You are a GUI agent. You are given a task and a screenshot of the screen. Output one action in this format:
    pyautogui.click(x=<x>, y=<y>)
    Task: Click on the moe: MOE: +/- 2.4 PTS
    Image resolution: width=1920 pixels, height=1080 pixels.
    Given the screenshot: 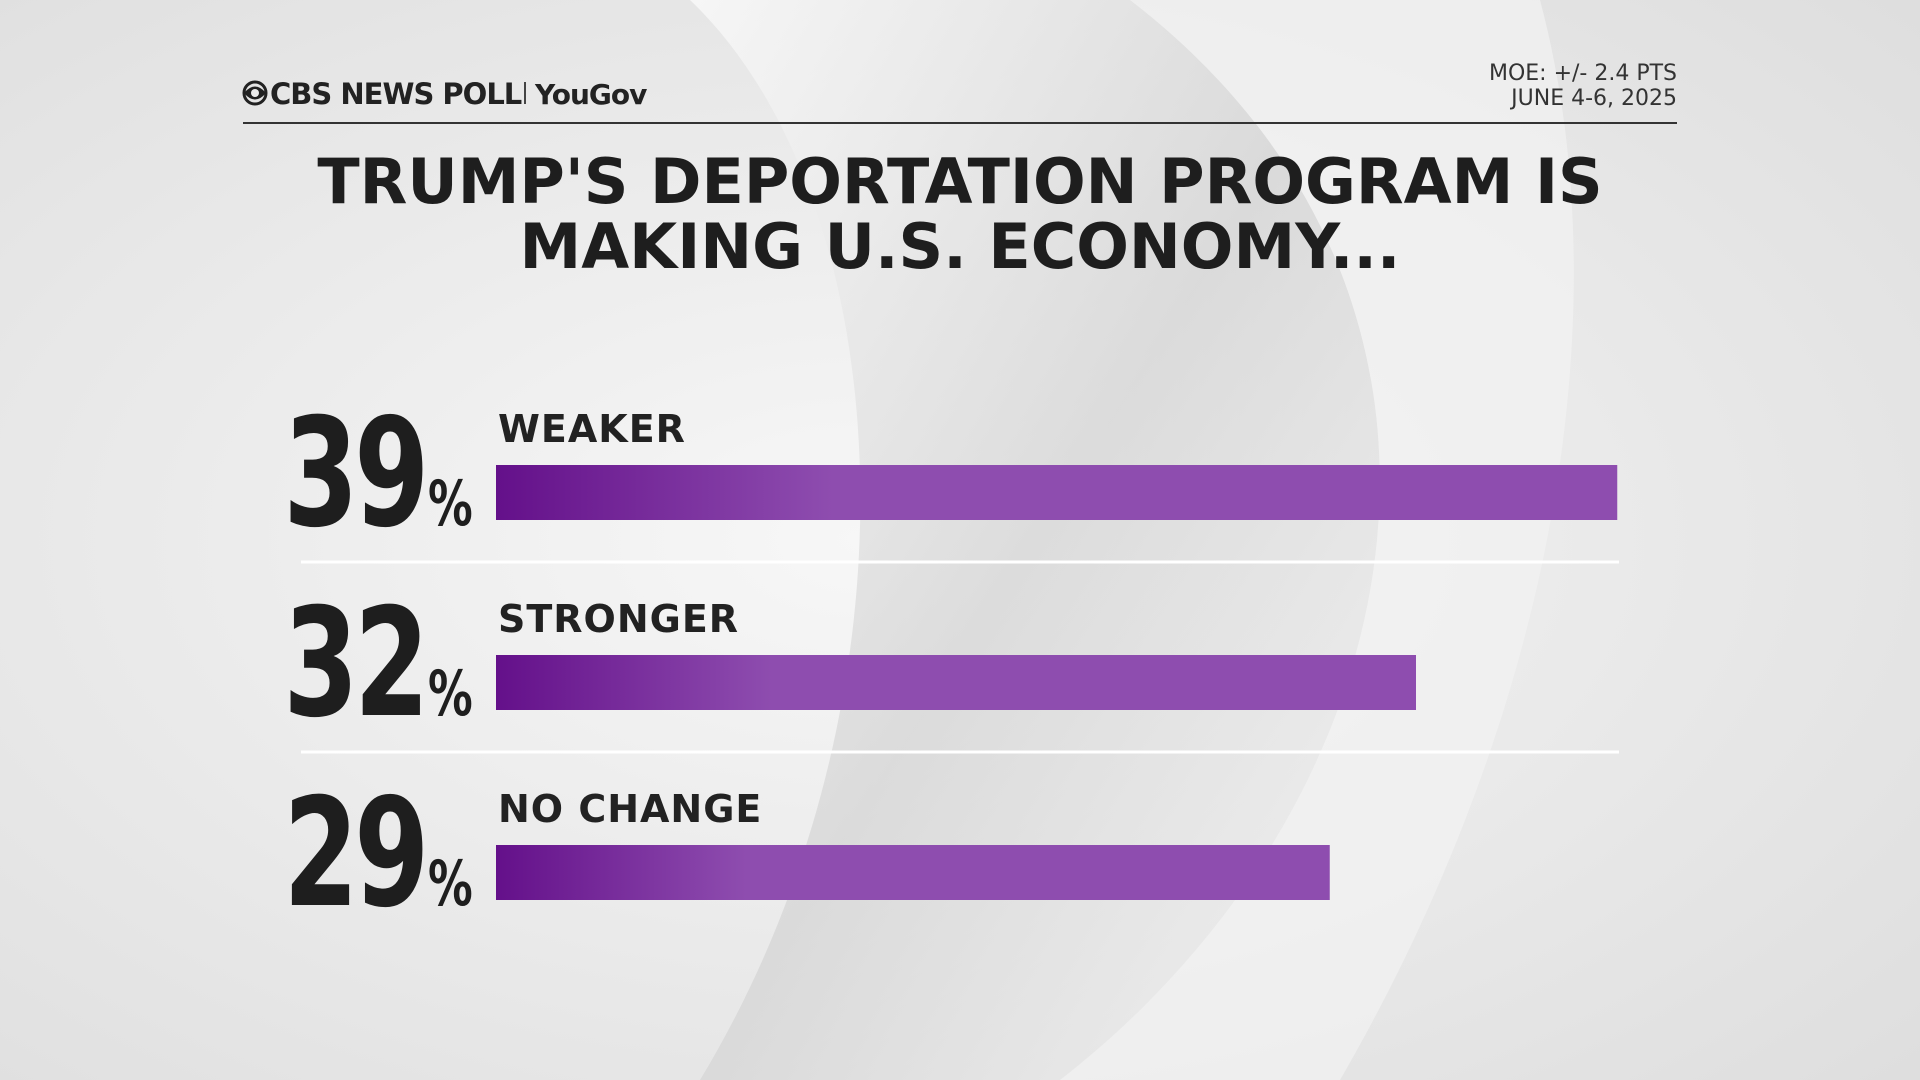 What is the action you would take?
    pyautogui.click(x=1583, y=73)
    